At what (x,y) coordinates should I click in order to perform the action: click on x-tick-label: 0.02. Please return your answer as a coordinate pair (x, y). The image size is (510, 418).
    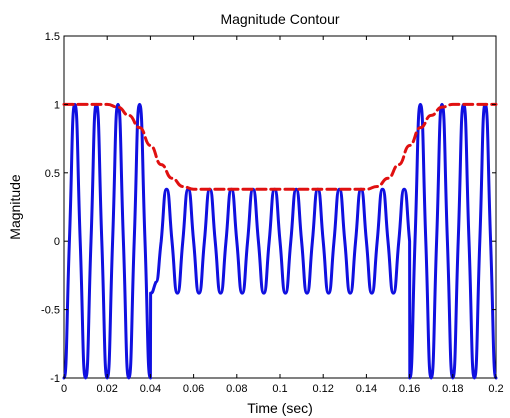
    Looking at the image, I should click on (106, 389).